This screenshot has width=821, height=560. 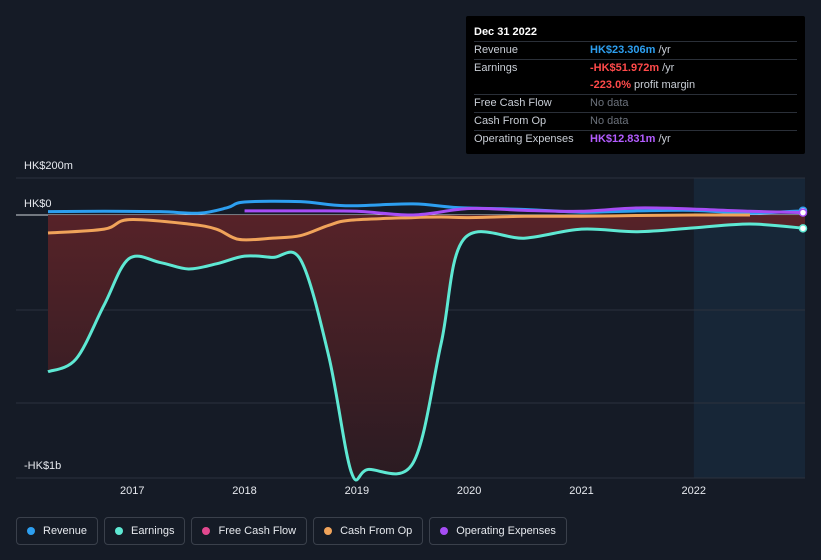 What do you see at coordinates (206, 531) in the screenshot?
I see `free-cash-flow-dot-icon` at bounding box center [206, 531].